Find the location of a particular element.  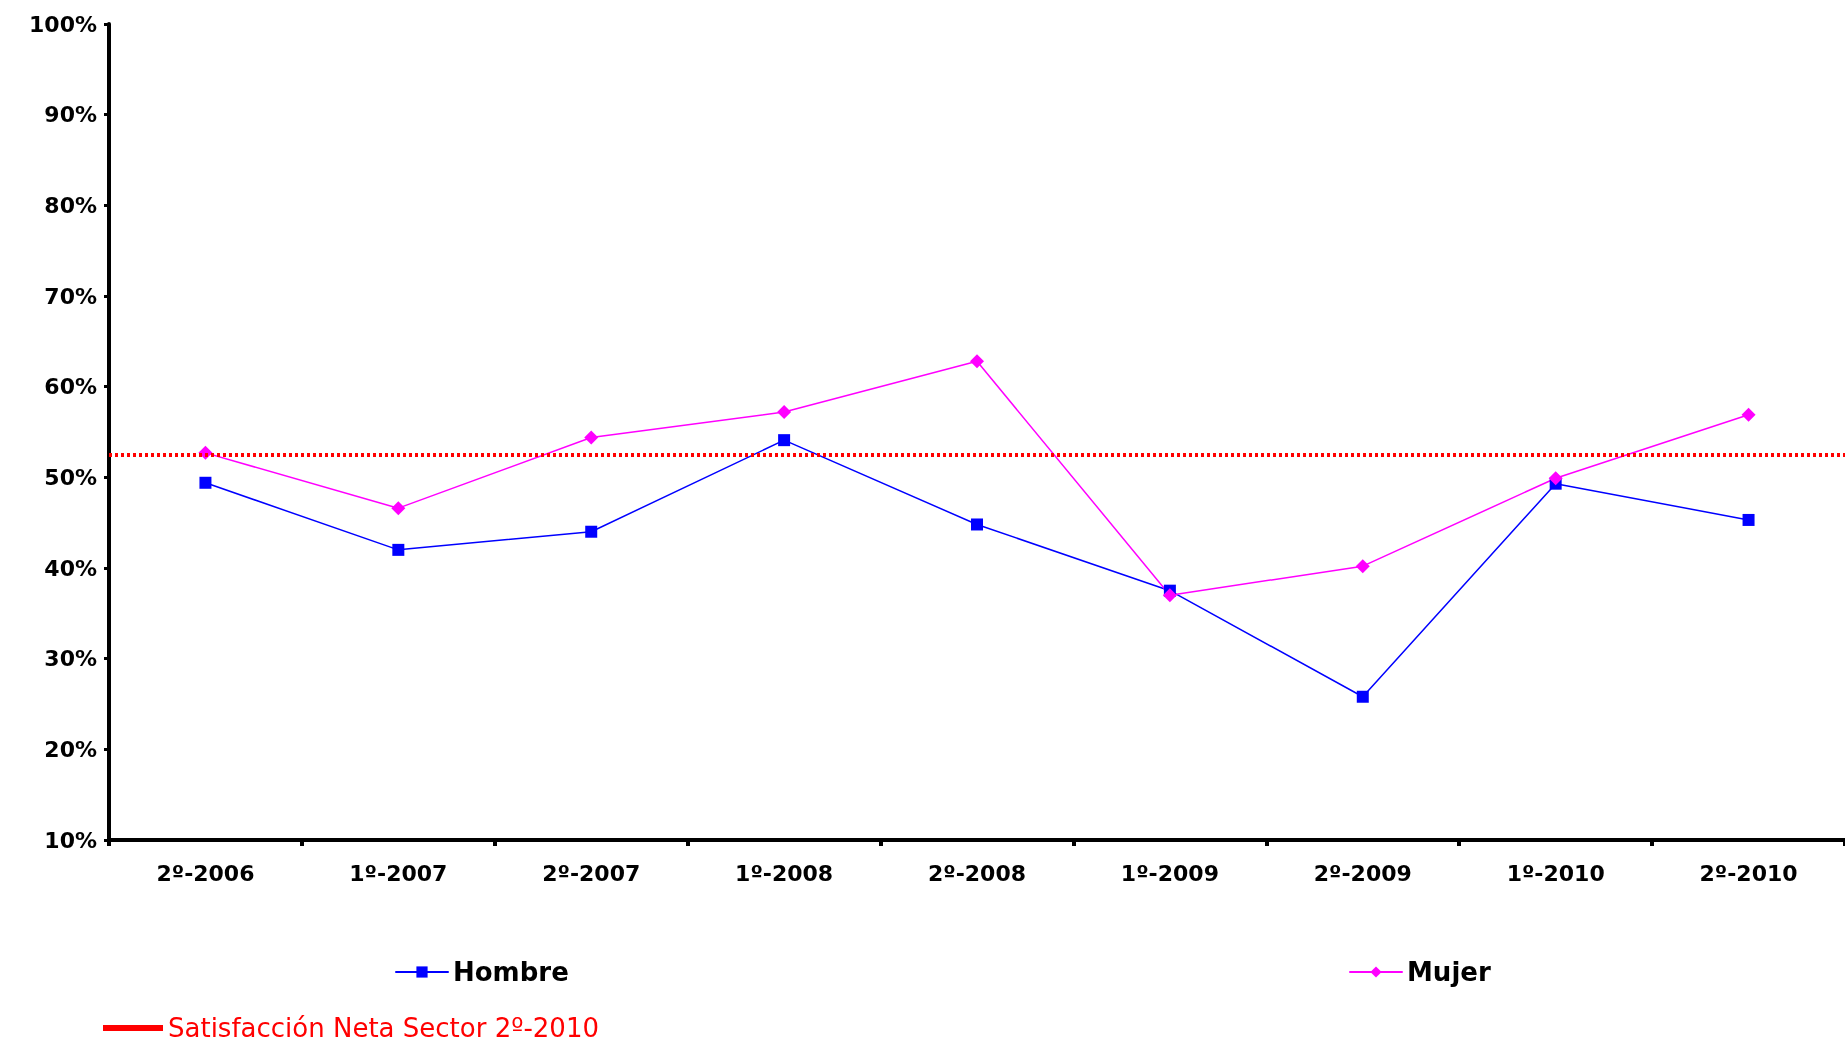

y-tick-label: 90% is located at coordinates (70, 115).